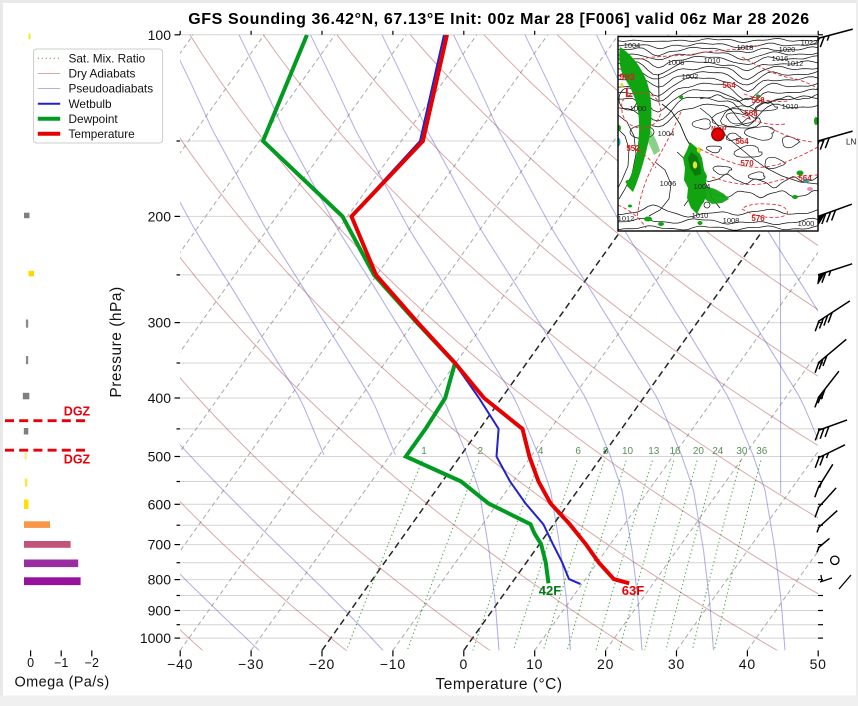 The width and height of the screenshot is (858, 706). What do you see at coordinates (160, 398) in the screenshot?
I see `svg-text: 400` at bounding box center [160, 398].